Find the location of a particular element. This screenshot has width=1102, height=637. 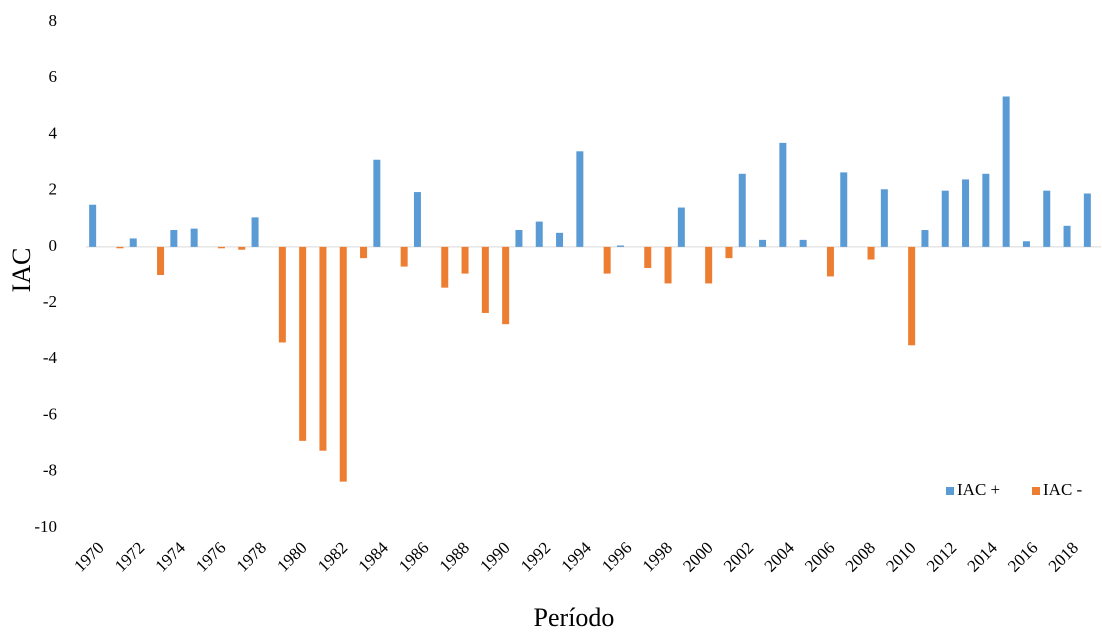

x-tick-label: 1988 is located at coordinates (454, 556).